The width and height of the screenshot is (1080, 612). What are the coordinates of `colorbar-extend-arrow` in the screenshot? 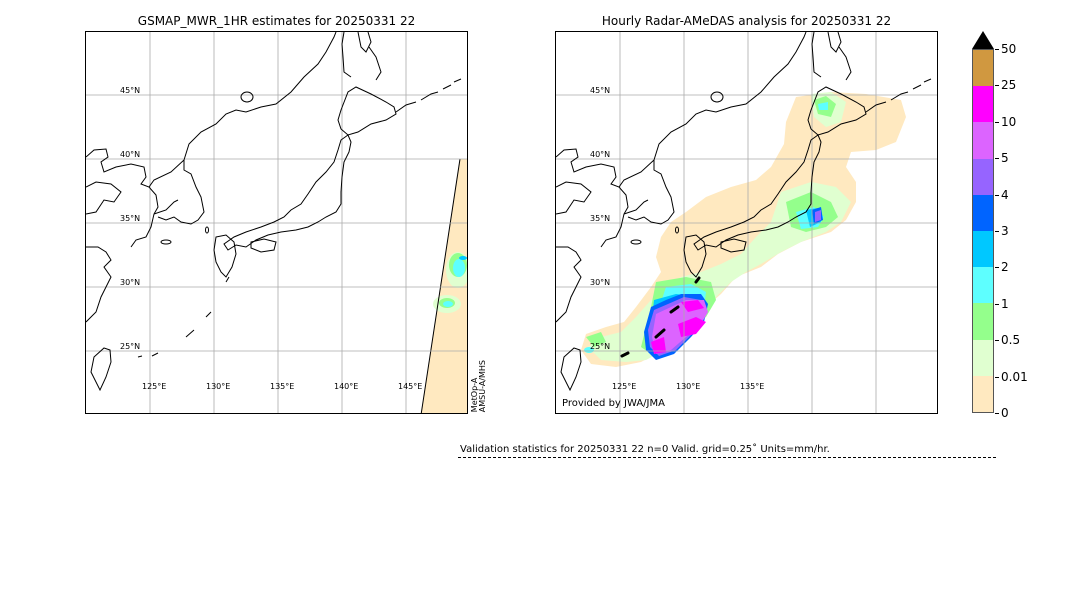 It's located at (983, 40).